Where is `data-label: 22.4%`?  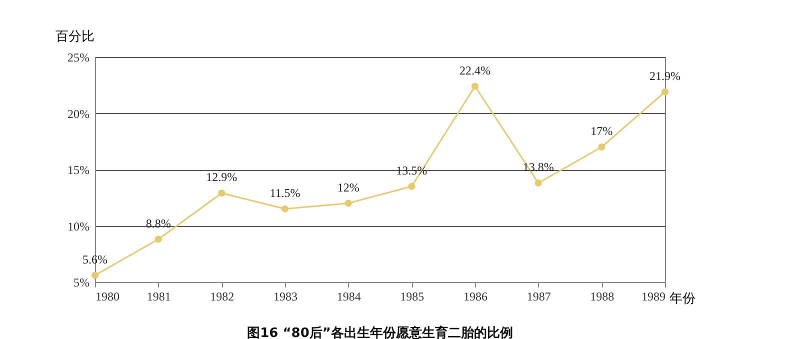 data-label: 22.4% is located at coordinates (475, 70).